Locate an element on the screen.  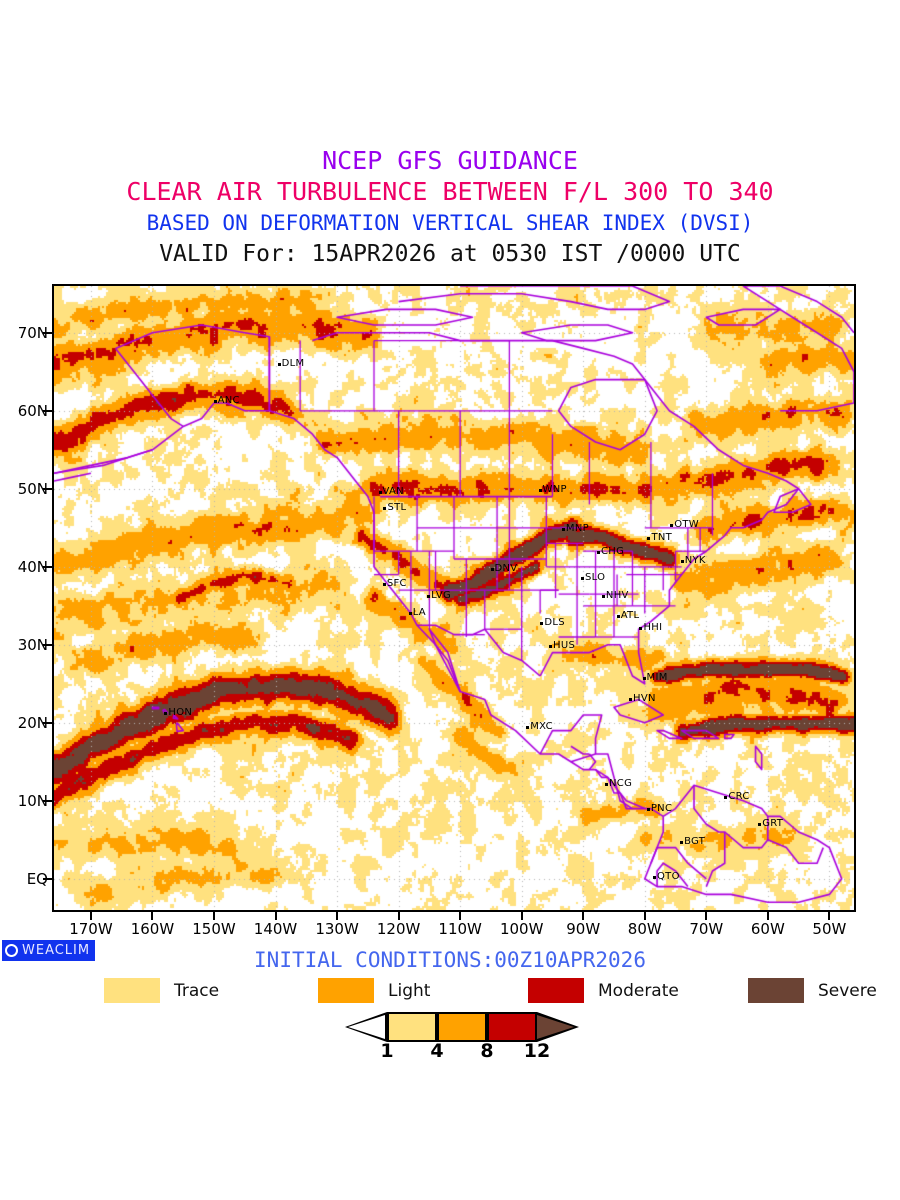
legend-item-moderate: Moderate is located at coordinates (603, 990).